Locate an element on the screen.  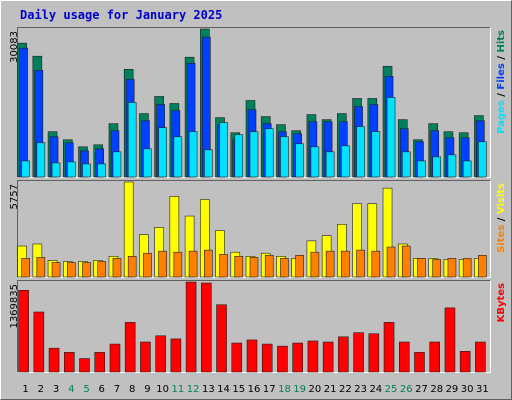
legend-entry: Visits is located at coordinates (501, 198).